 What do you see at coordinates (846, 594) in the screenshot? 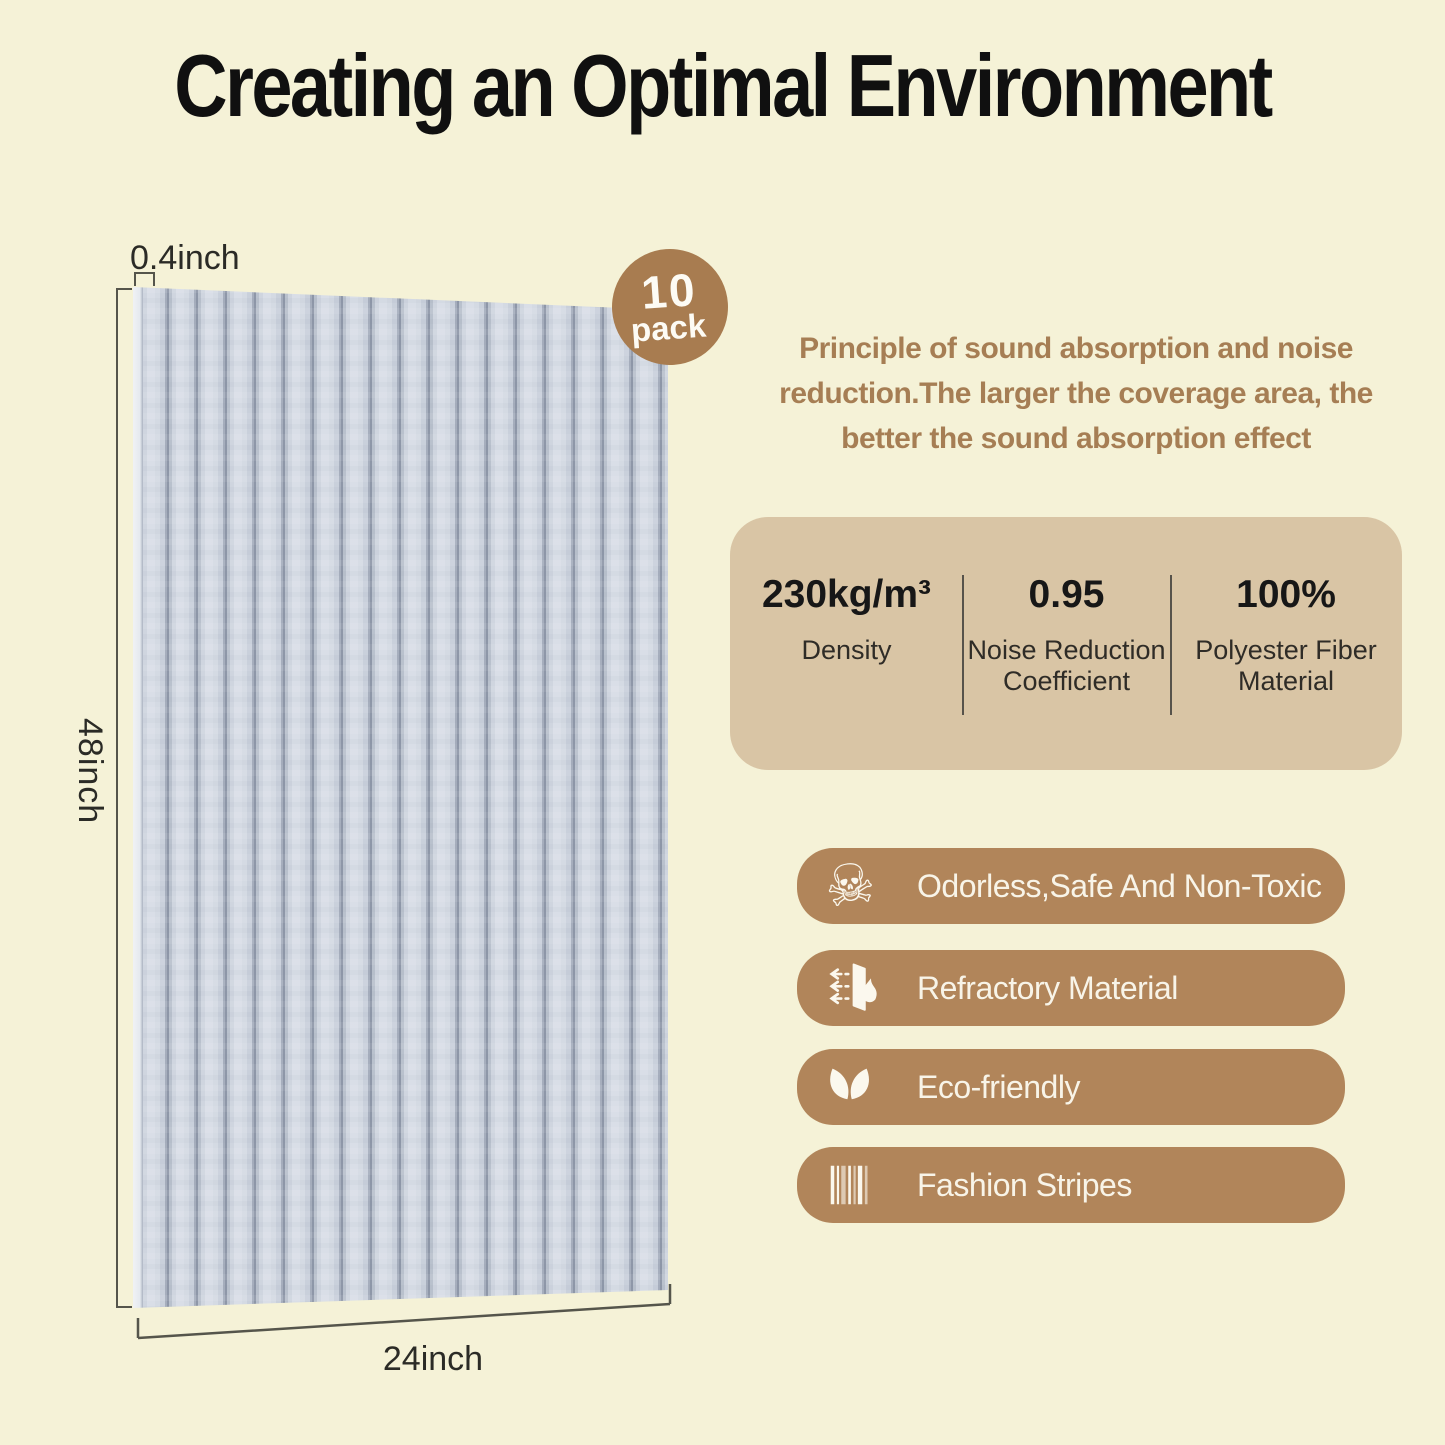
I see `stat-value-density: 230kg/m³` at bounding box center [846, 594].